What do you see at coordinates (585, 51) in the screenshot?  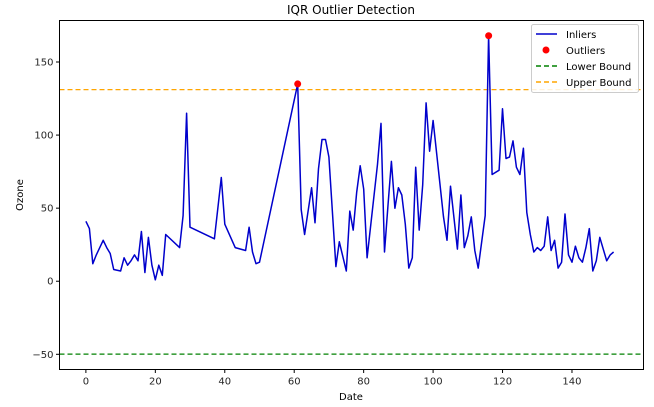 I see `legend-outliers: Outliers` at bounding box center [585, 51].